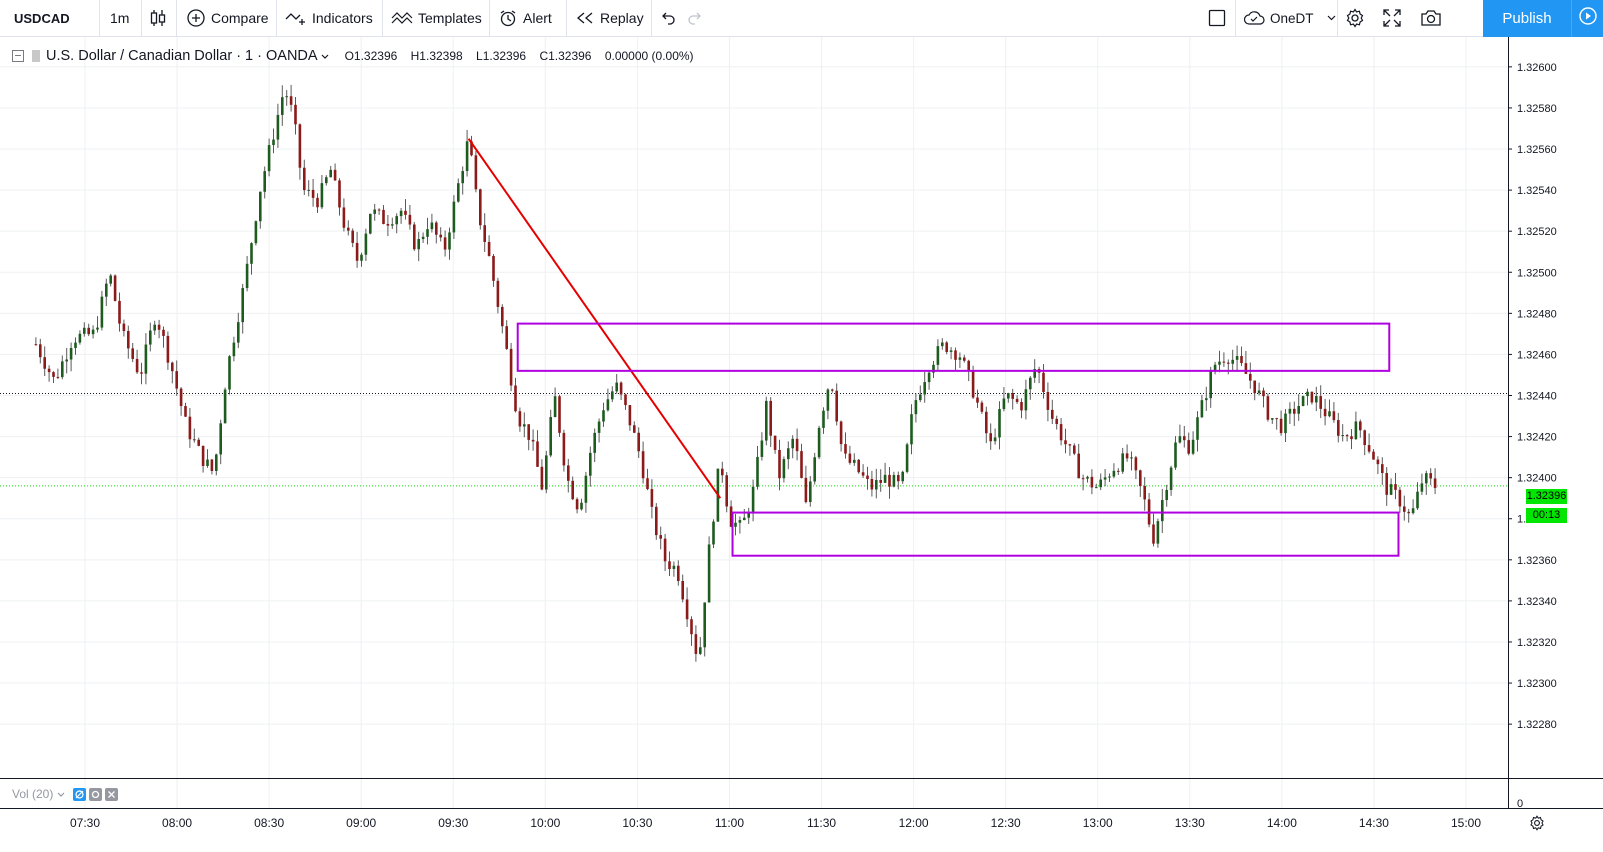 The image size is (1603, 852). What do you see at coordinates (329, 18) in the screenshot?
I see `indicators-button: Indicators` at bounding box center [329, 18].